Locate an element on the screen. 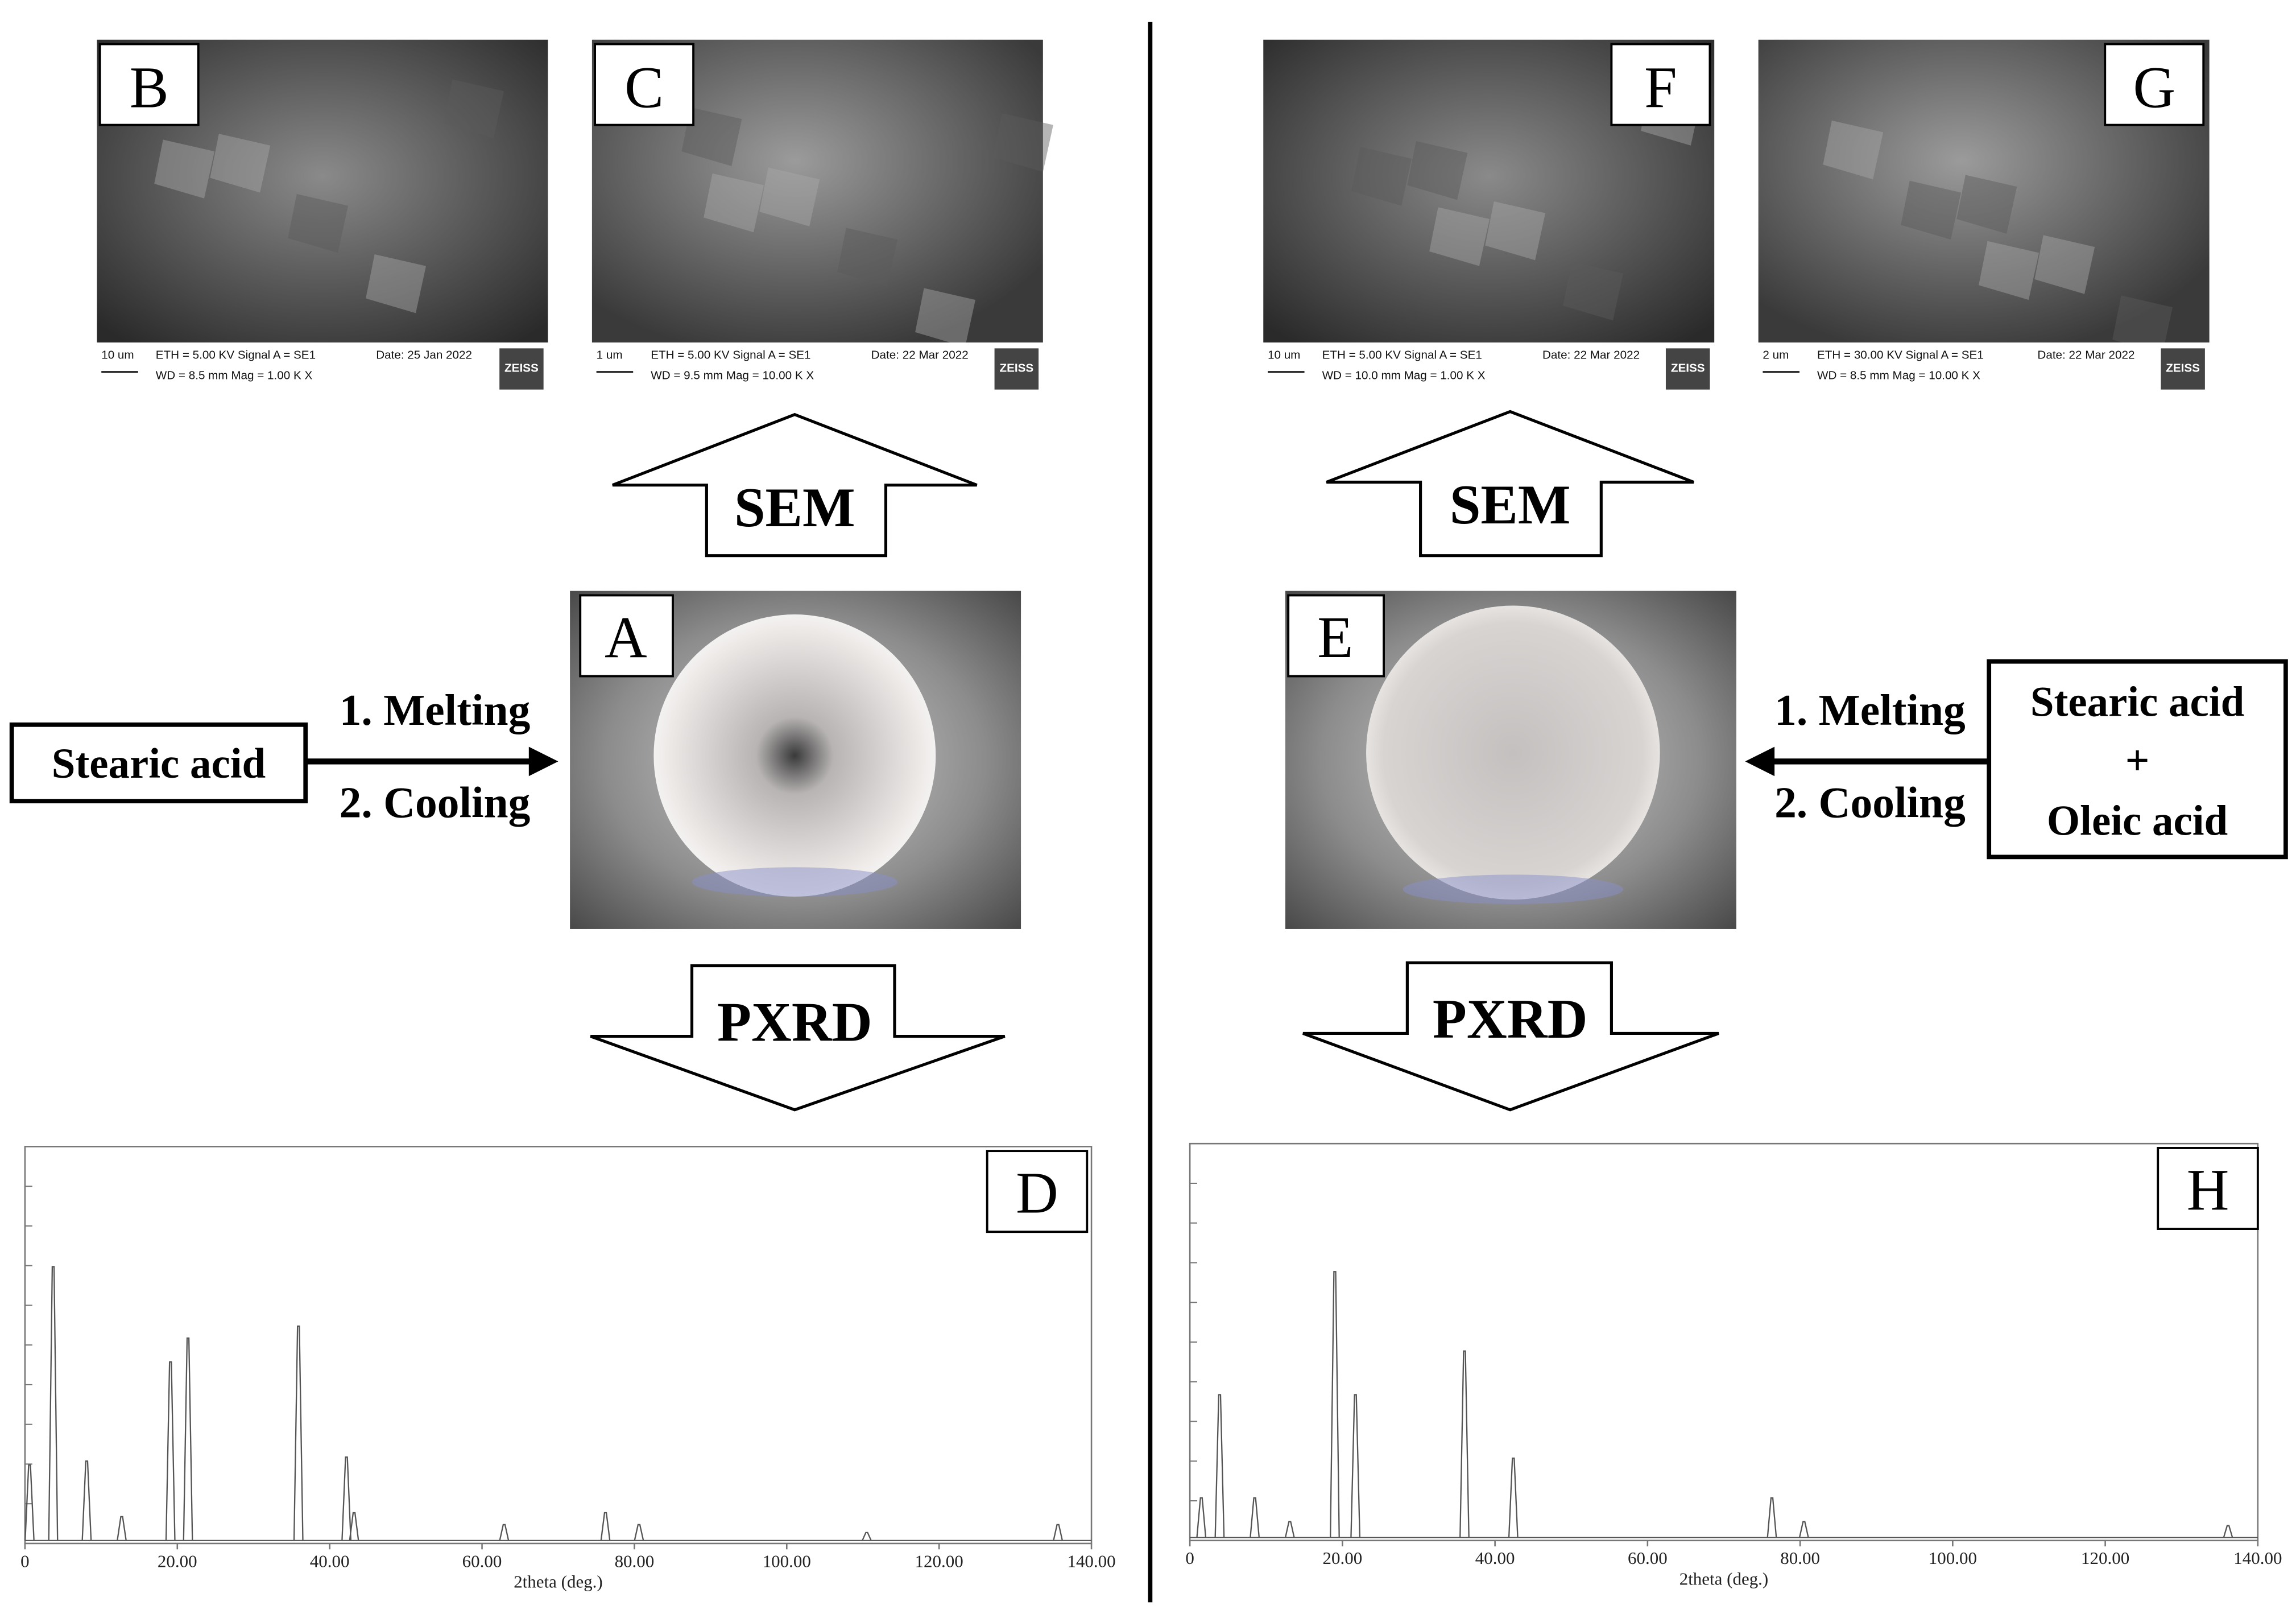 Image resolution: width=2296 pixels, height=1614 pixels. panel-label: C is located at coordinates (644, 88).